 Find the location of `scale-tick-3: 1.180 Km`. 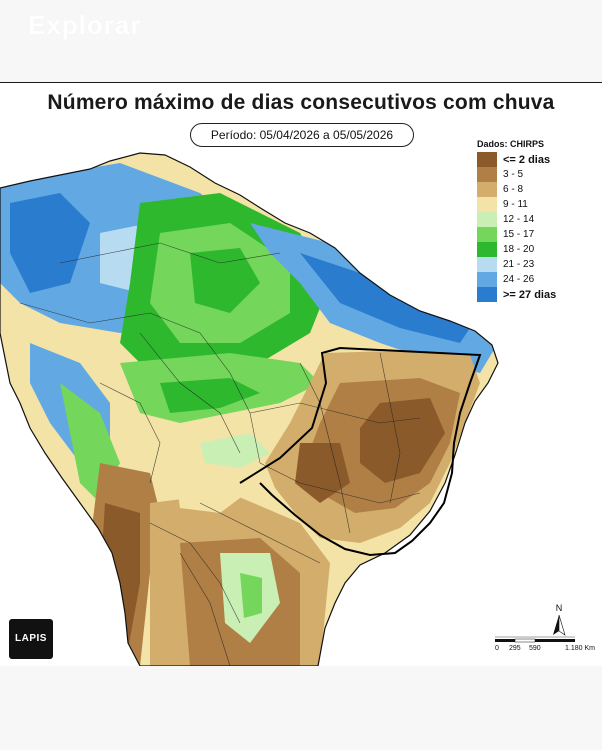

scale-tick-3: 1.180 Km is located at coordinates (580, 648).